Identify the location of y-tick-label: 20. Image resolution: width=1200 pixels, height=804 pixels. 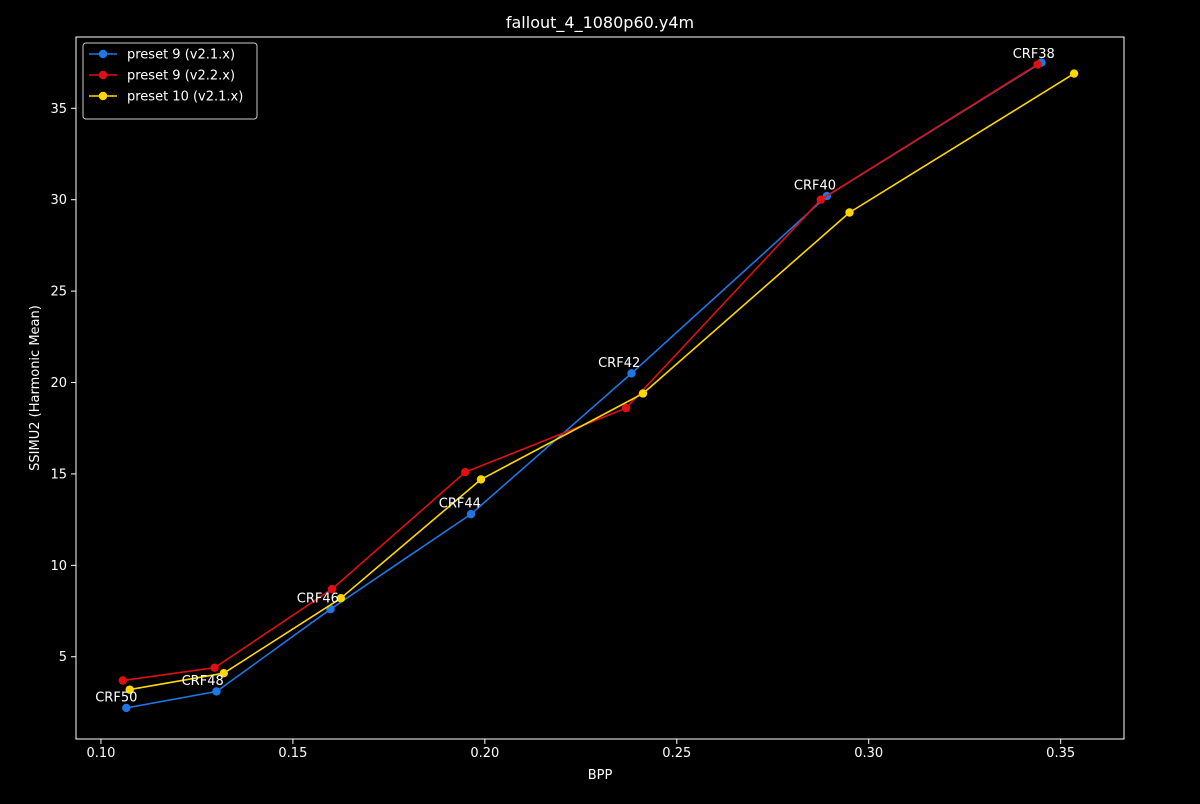
(58, 383).